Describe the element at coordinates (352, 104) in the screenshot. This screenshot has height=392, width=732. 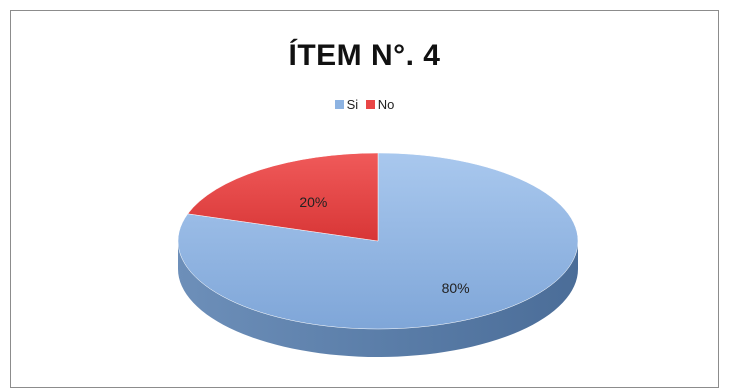
I see `legend-label-si: Si` at that location.